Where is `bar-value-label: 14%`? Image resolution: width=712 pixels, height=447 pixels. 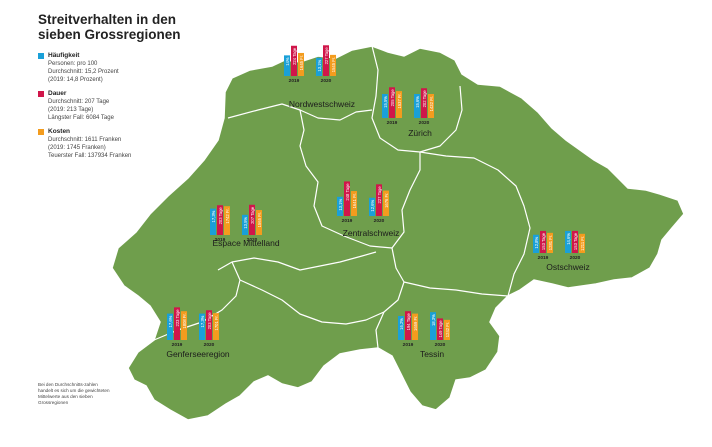 bar-value-label: 14% is located at coordinates (287, 61).